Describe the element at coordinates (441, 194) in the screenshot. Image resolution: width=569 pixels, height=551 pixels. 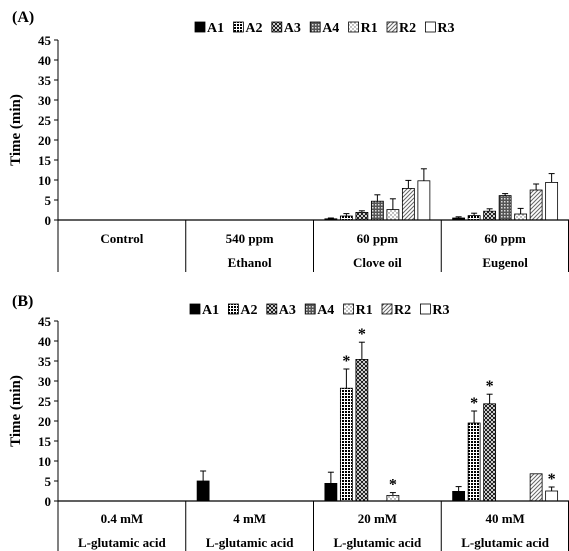
I see `bars` at that location.